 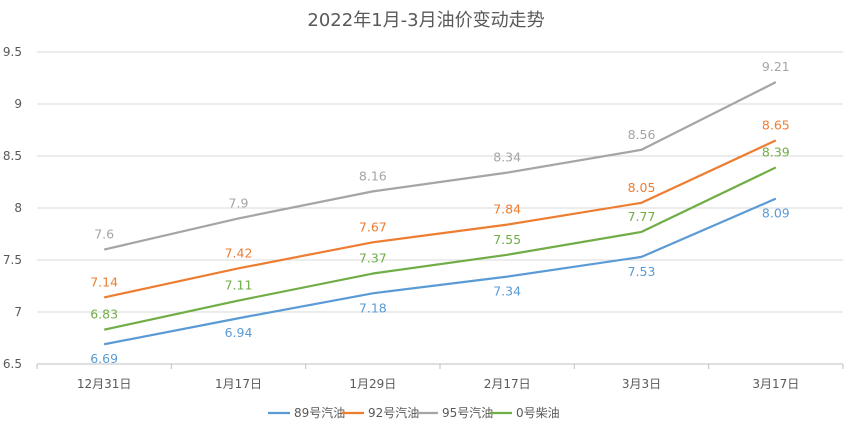 What do you see at coordinates (12, 156) in the screenshot?
I see `y-tick-label: 8.5` at bounding box center [12, 156].